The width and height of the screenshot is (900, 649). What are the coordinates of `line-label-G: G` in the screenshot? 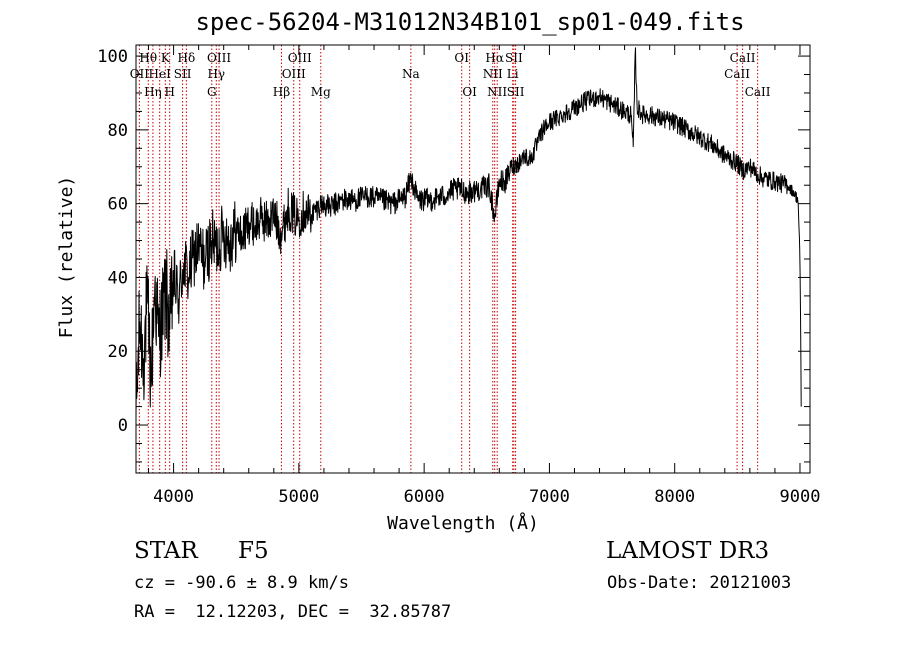 It's located at (212, 92).